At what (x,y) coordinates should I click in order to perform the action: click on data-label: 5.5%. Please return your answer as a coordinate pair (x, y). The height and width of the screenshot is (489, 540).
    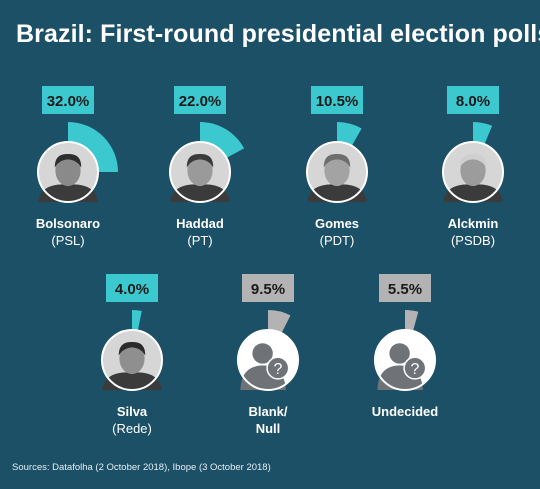
    Looking at the image, I should click on (405, 289).